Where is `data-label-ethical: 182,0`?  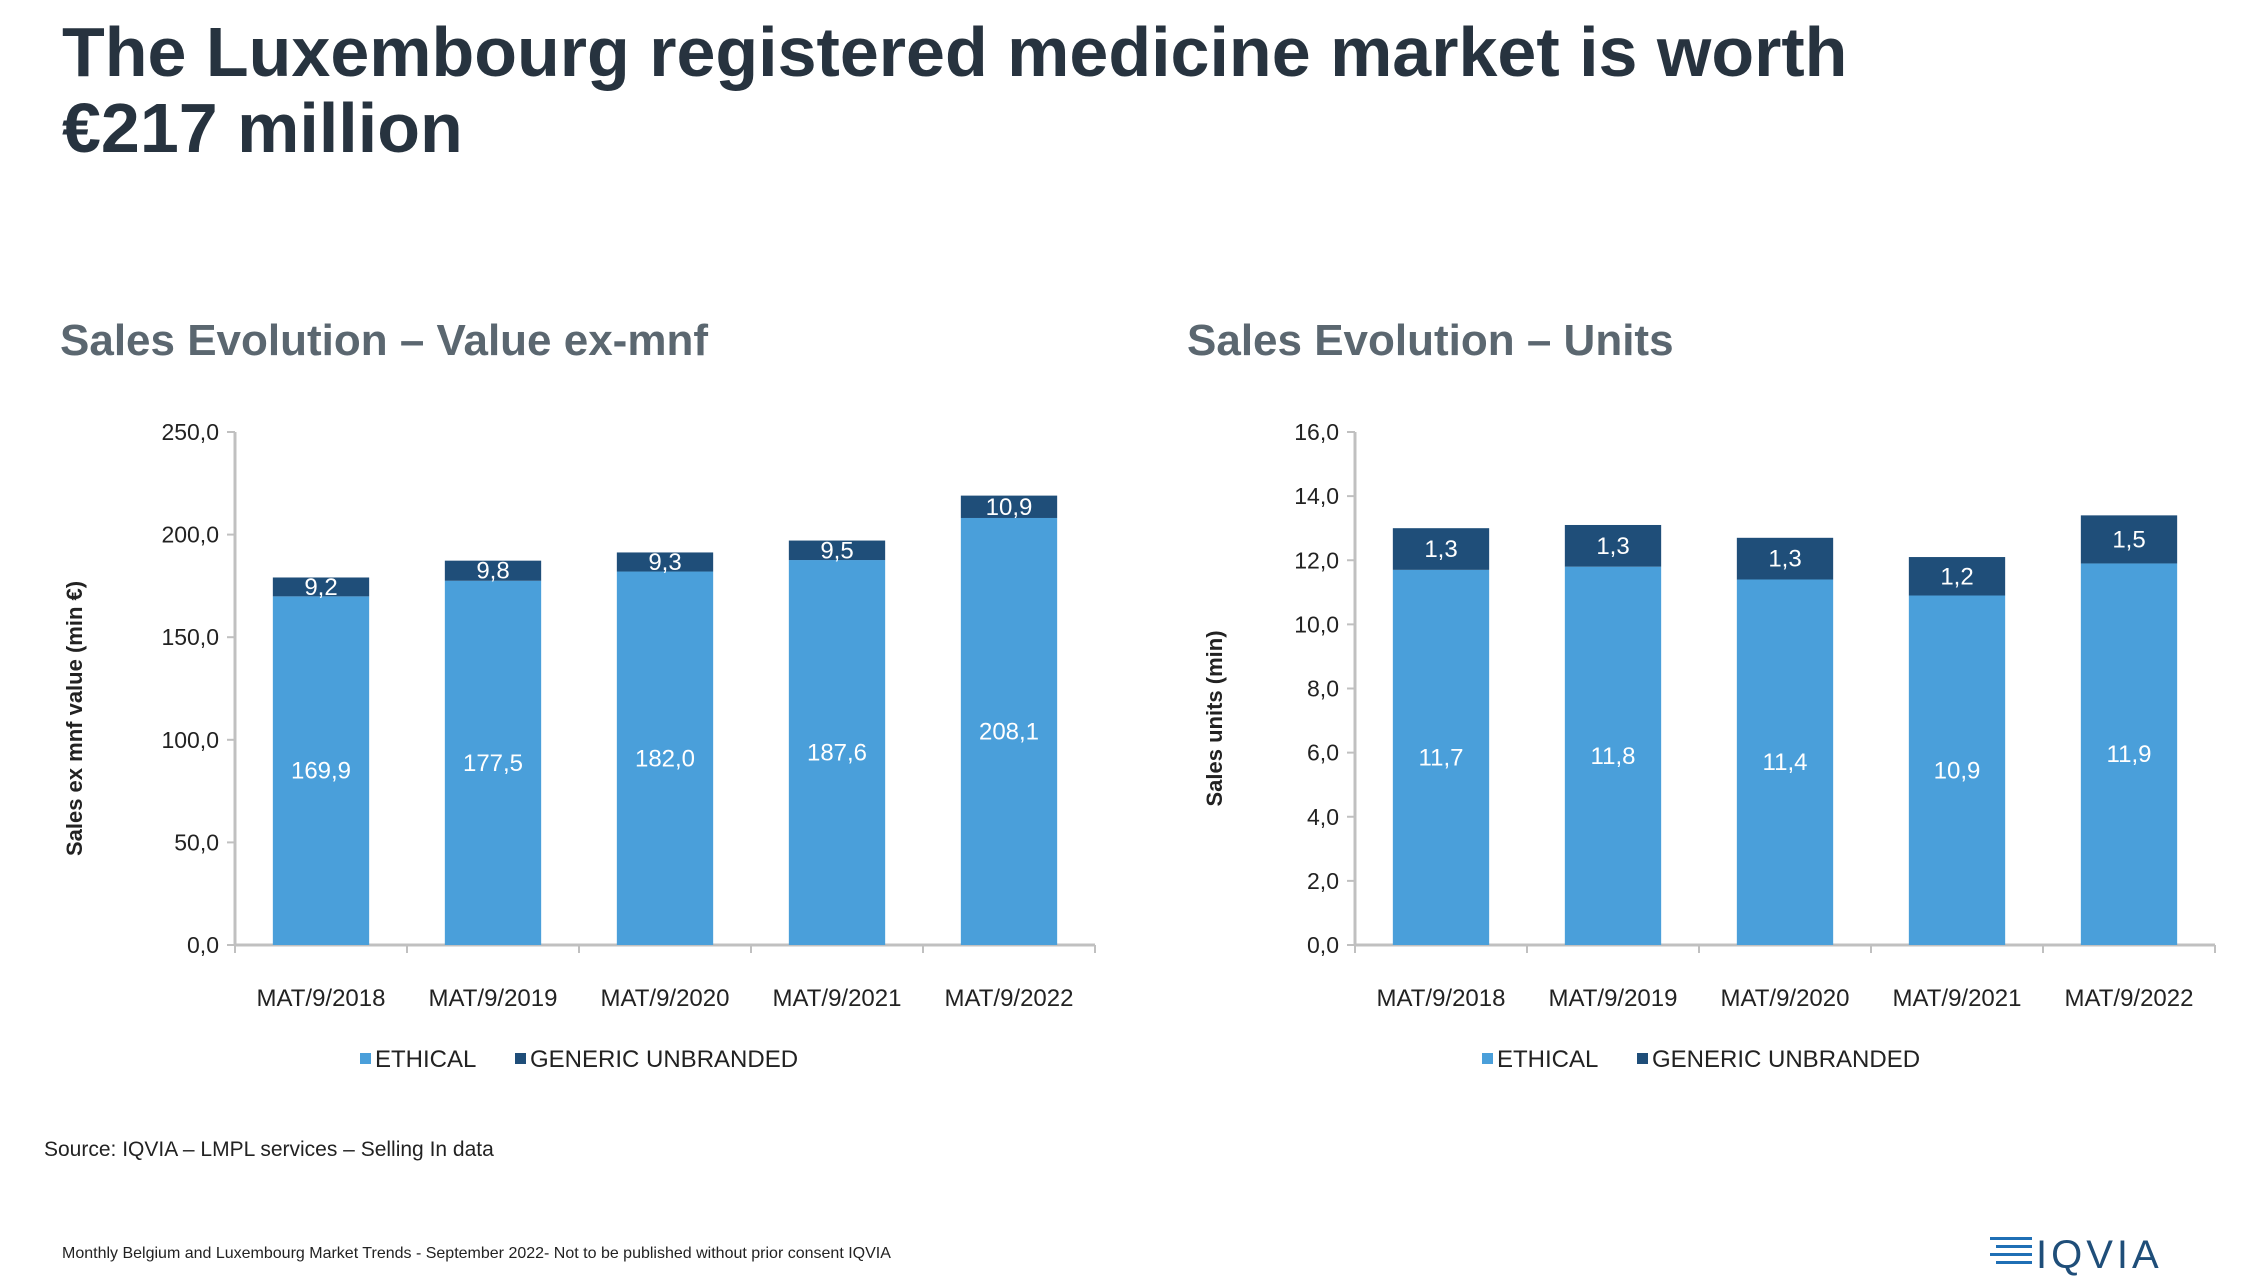
data-label-ethical: 182,0 is located at coordinates (665, 758).